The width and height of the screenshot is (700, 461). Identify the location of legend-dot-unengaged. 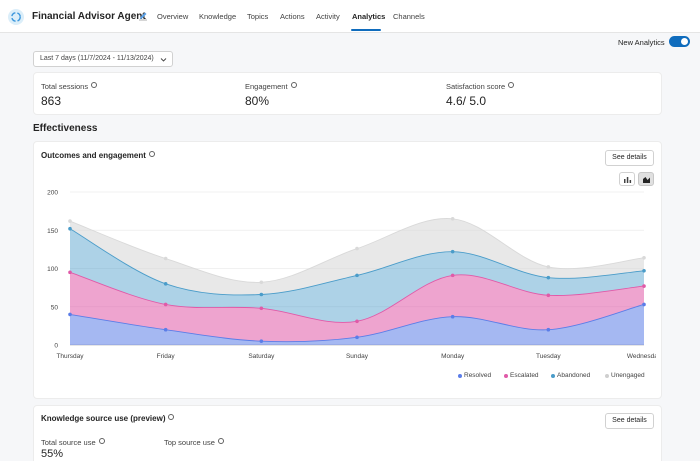
(607, 376).